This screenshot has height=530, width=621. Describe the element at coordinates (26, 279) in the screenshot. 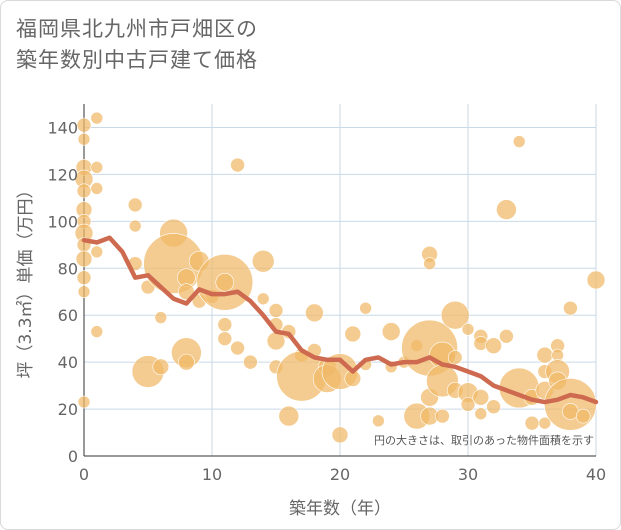

I see `y-axis-label: 坪（3.3㎡）単価（万円）` at that location.